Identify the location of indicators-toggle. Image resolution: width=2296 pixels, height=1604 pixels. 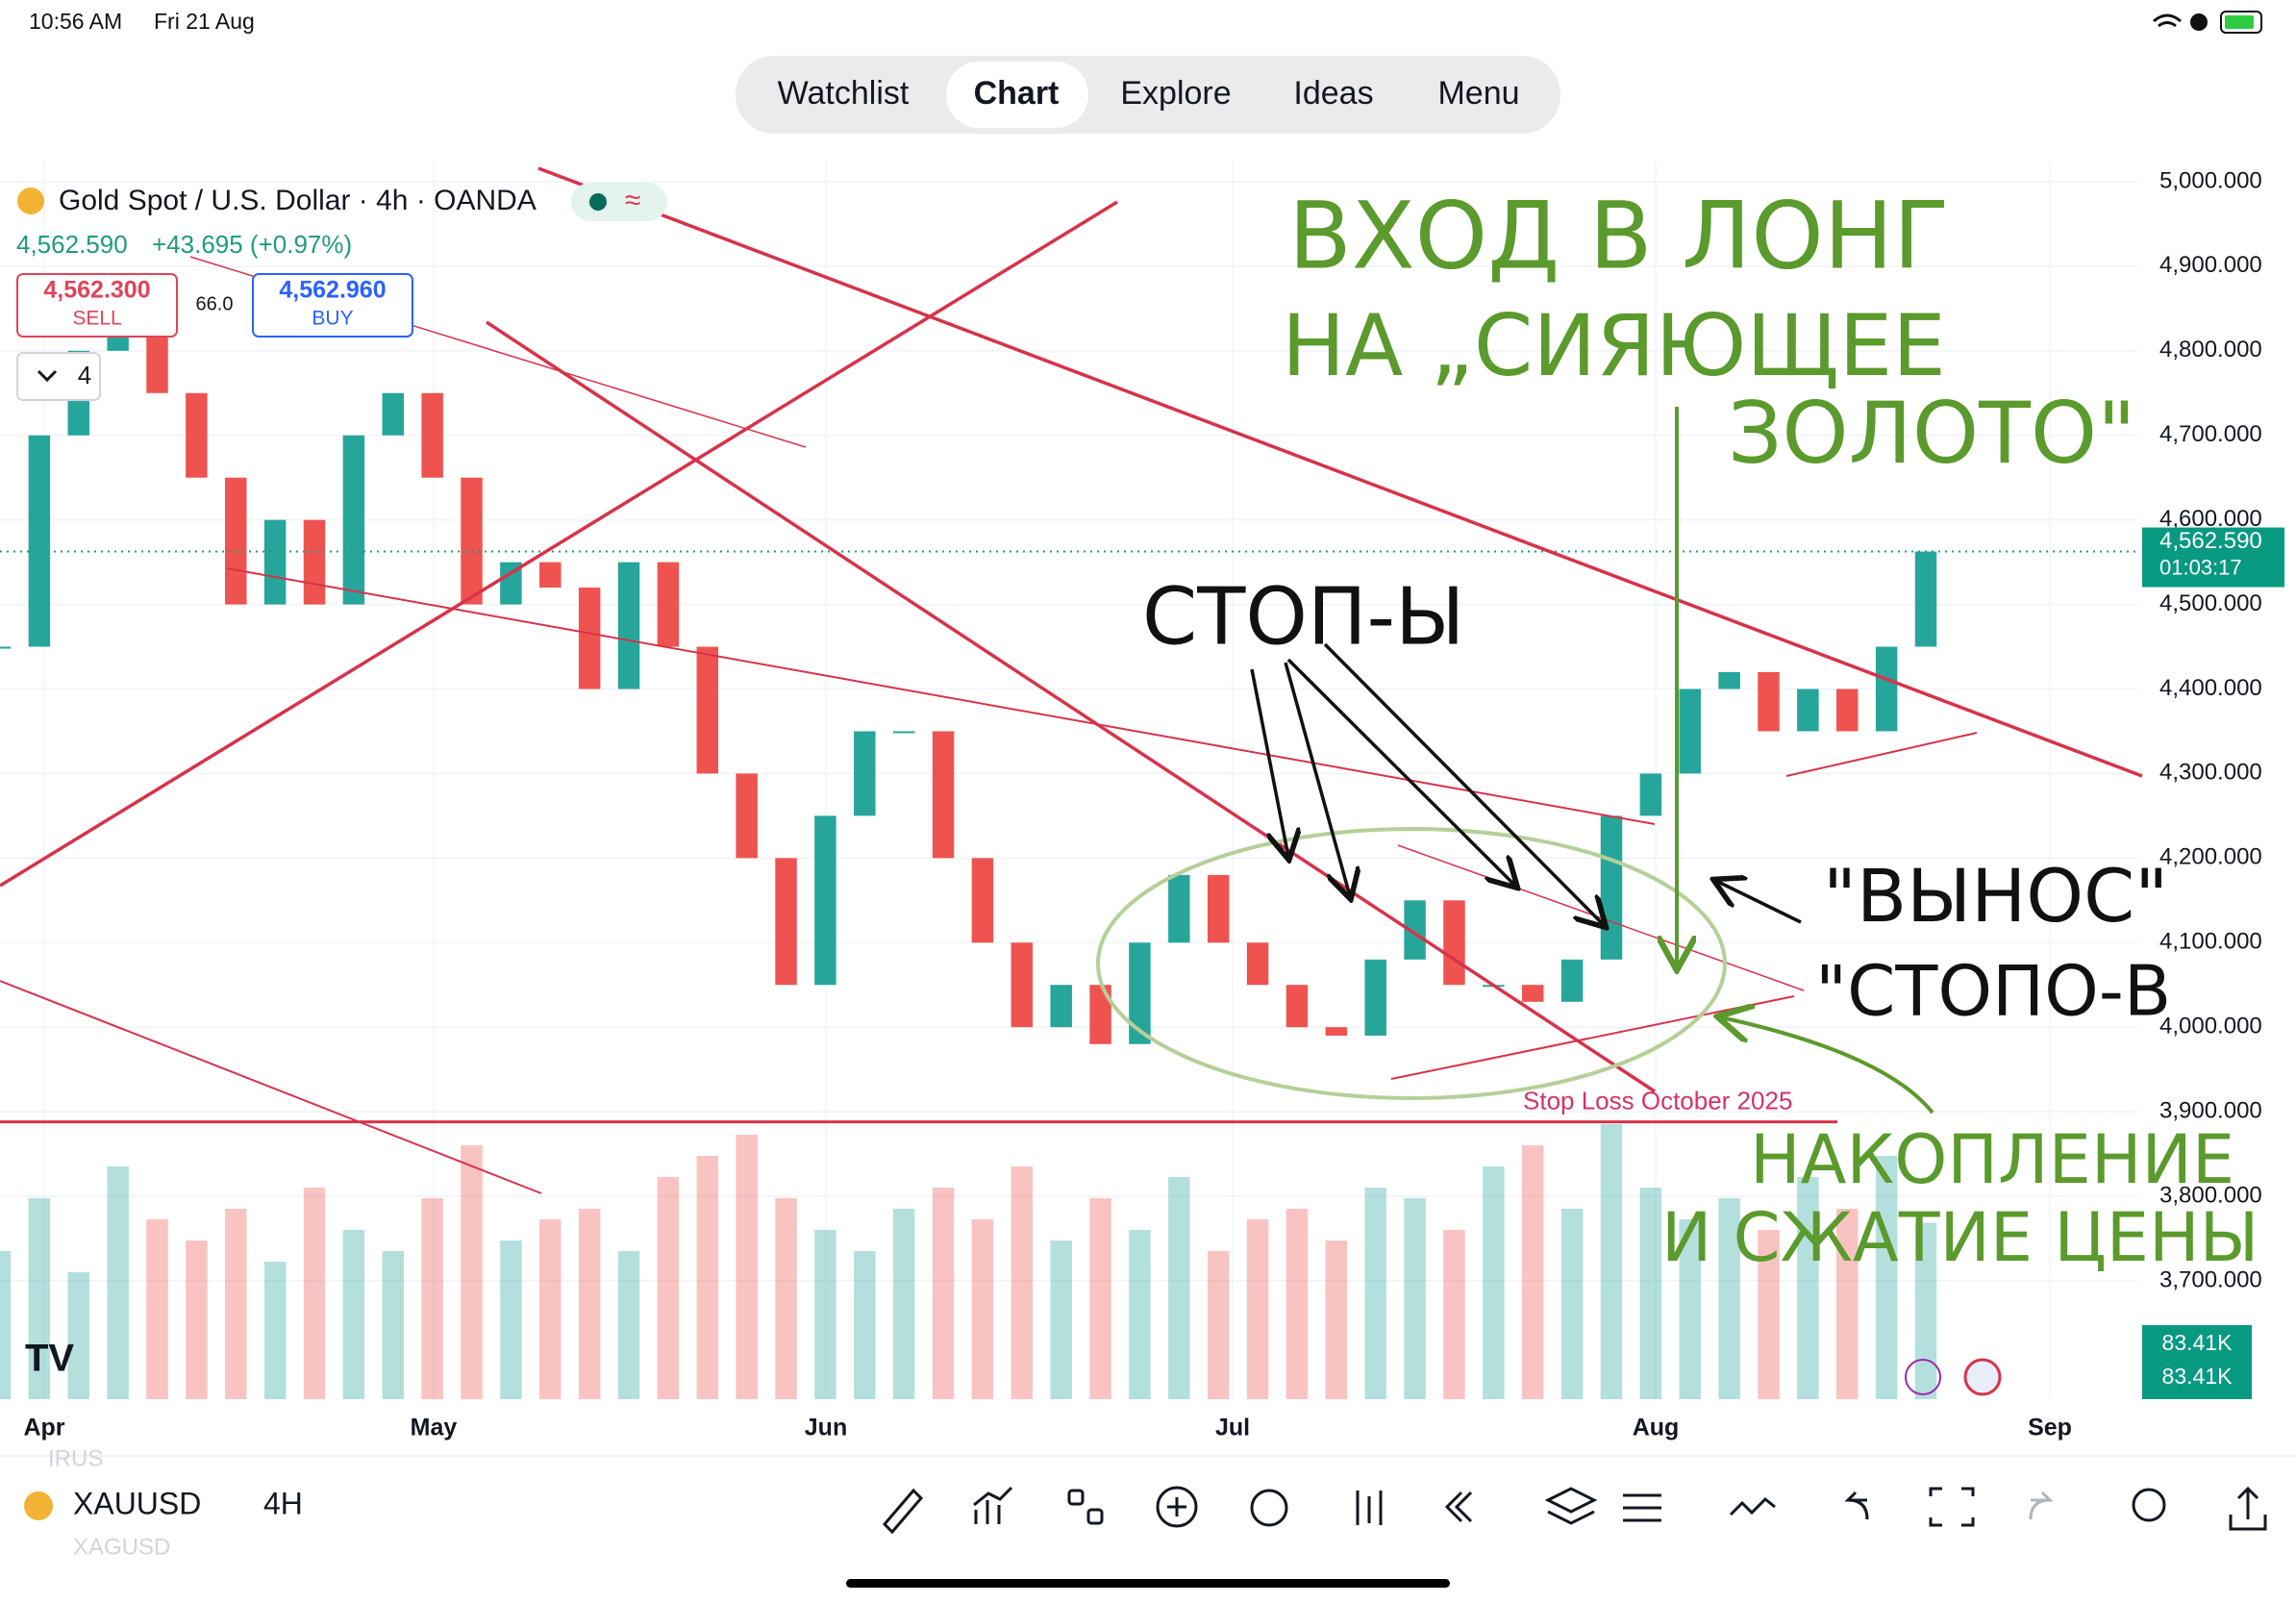
(58, 376).